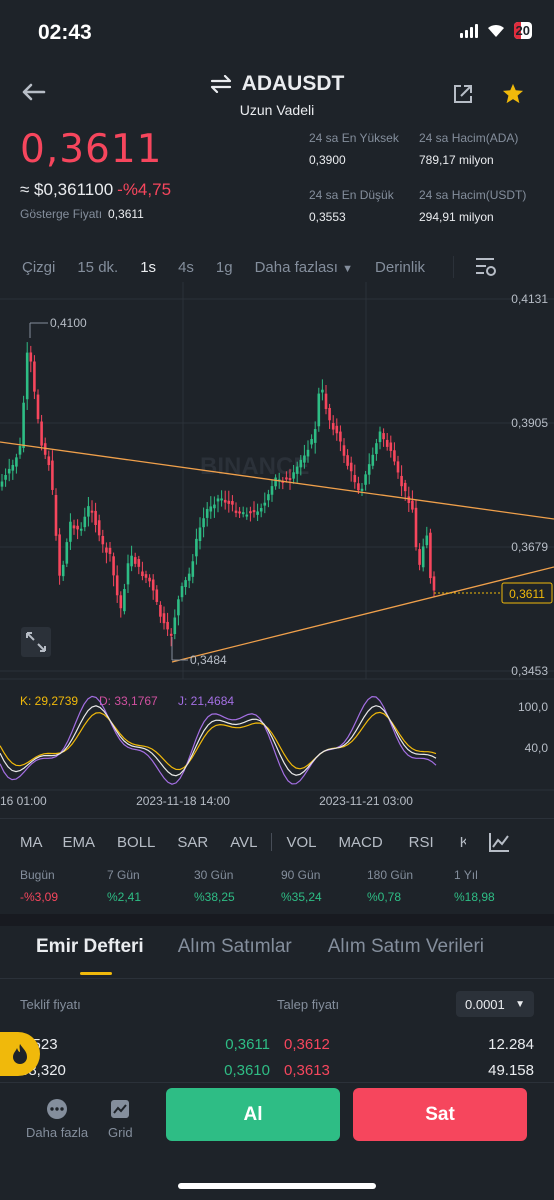 This screenshot has width=554, height=1200. I want to click on fullscreen-icon, so click(36, 642).